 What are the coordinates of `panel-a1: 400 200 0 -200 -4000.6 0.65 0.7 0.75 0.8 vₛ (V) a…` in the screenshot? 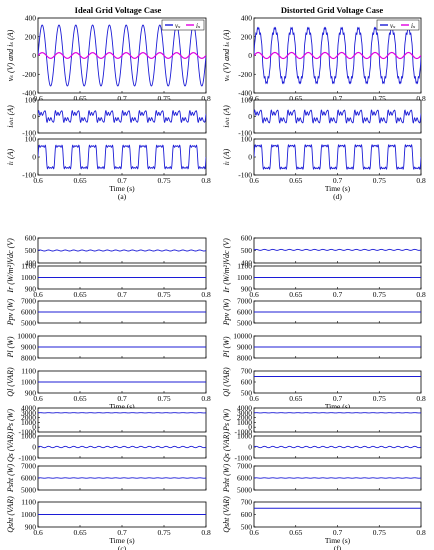 It's located at (108, 59).